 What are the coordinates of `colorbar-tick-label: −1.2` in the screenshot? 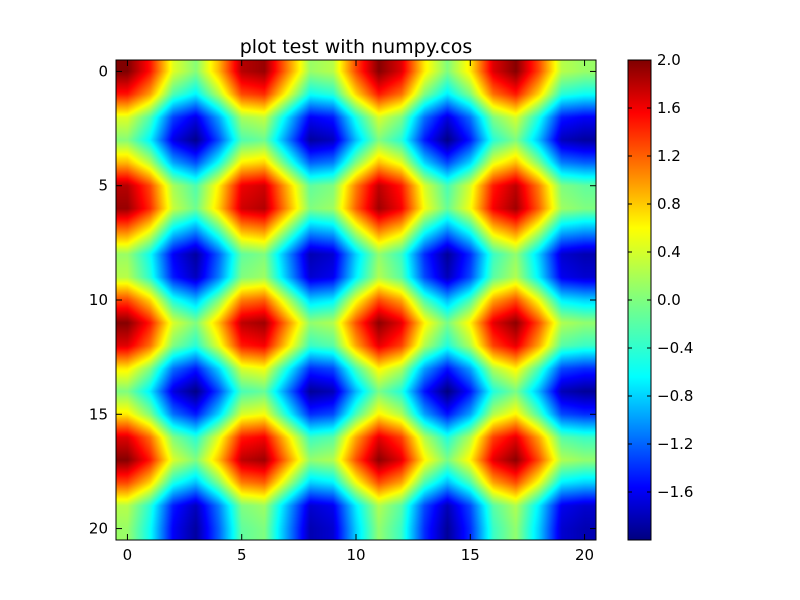 It's located at (675, 444).